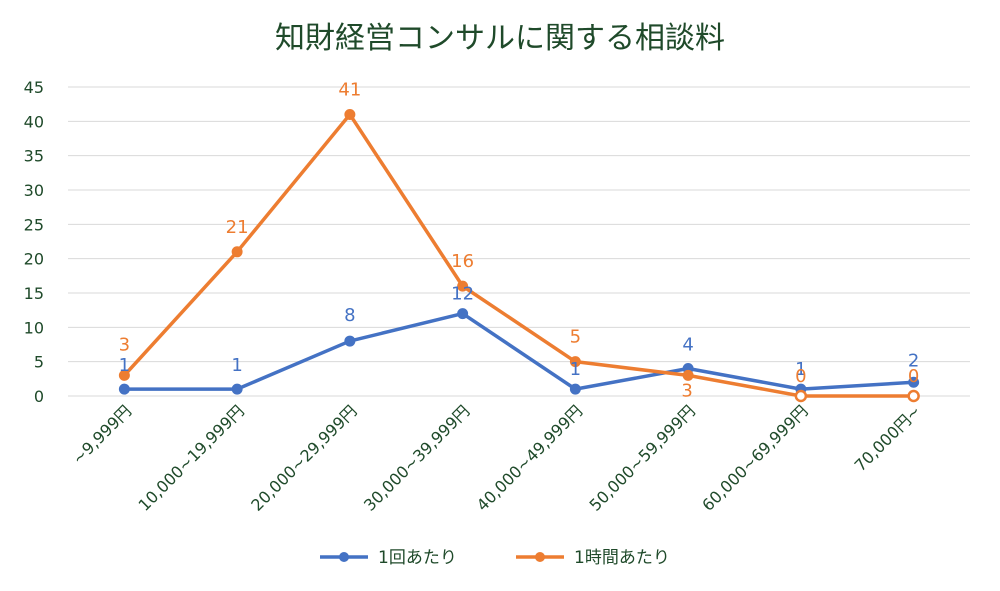 This screenshot has width=1000, height=591. I want to click on data-label: 41, so click(349, 89).